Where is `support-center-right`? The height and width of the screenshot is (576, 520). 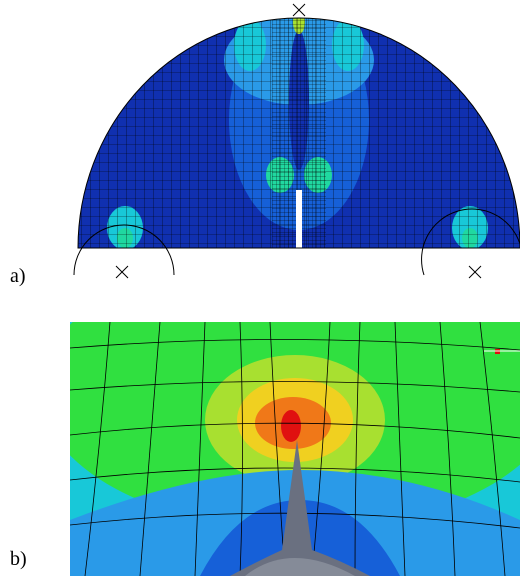
support-center-right is located at coordinates (475, 272).